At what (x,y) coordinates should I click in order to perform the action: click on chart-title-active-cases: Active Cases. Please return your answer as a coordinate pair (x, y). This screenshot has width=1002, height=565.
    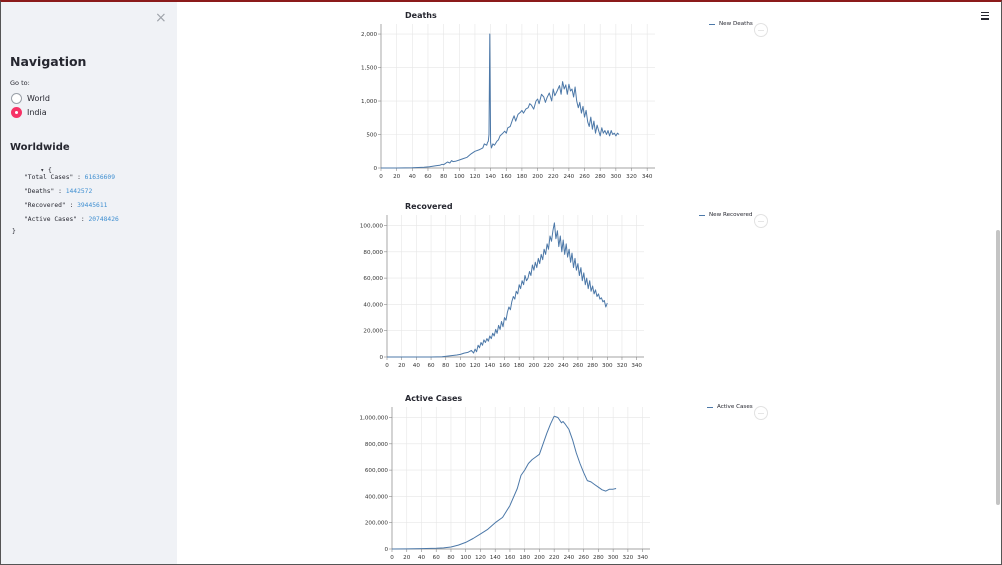
    Looking at the image, I should click on (434, 398).